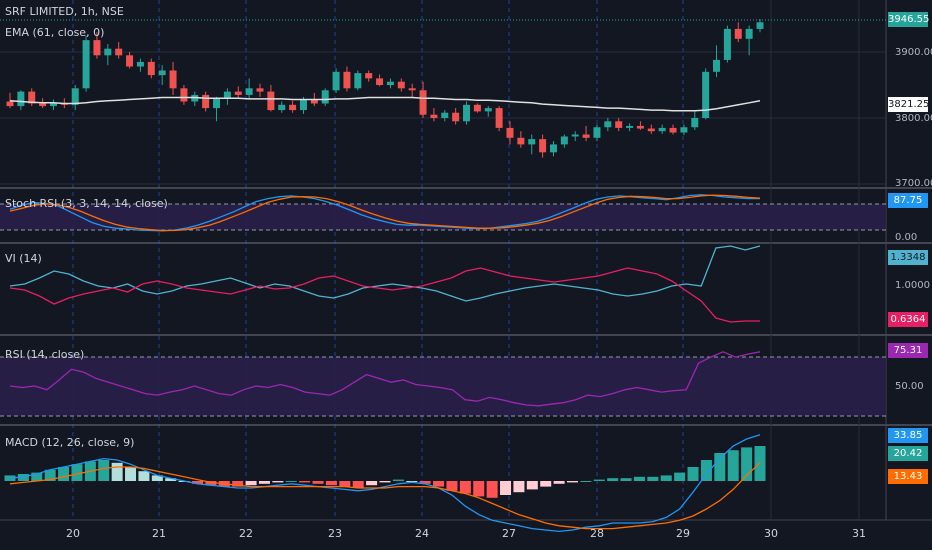  Describe the element at coordinates (908, 453) in the screenshot. I see `histogram-value-badge: 20.42` at that location.